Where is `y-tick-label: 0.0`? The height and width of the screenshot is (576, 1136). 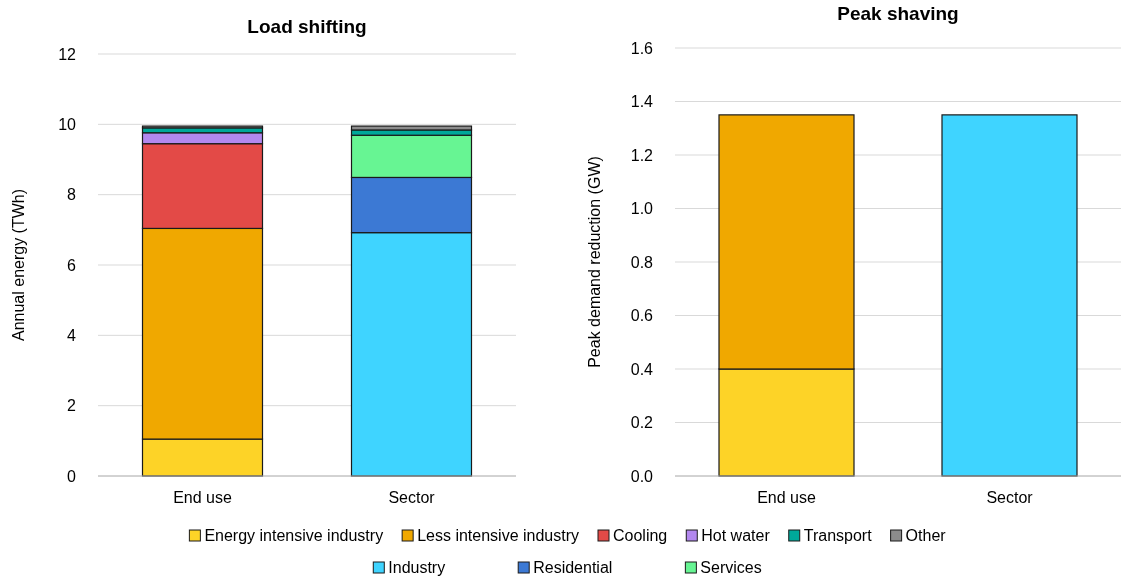
y-tick-label: 0.0 is located at coordinates (642, 476).